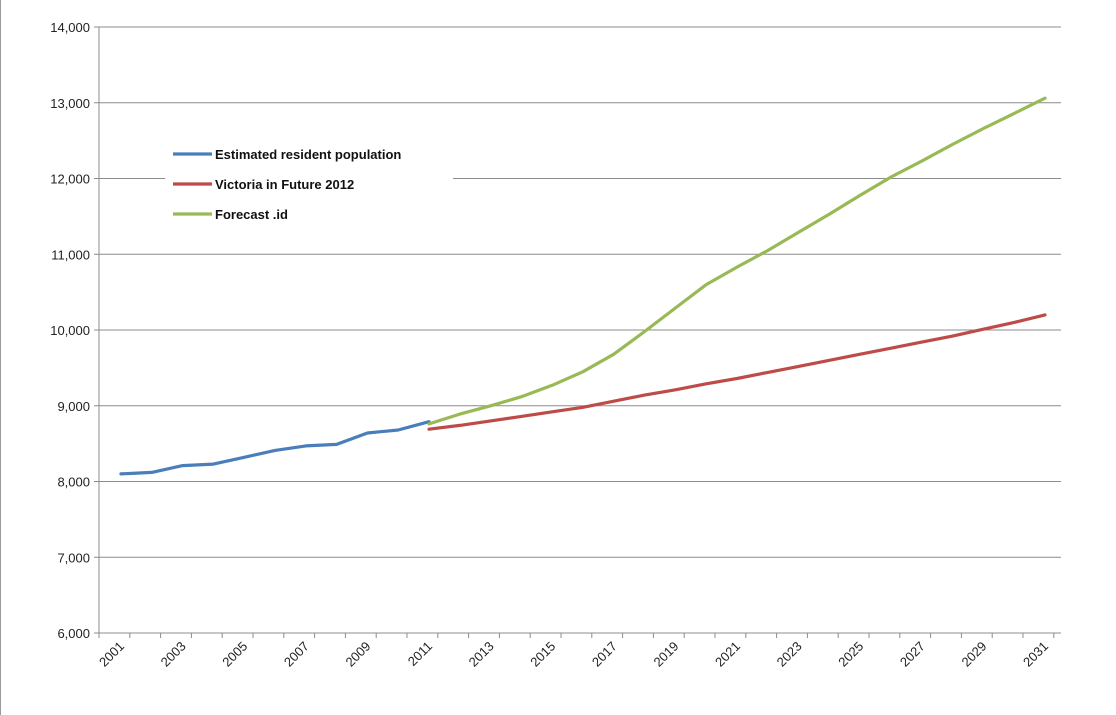  What do you see at coordinates (73, 633) in the screenshot?
I see `y-tick-label: 6,000` at bounding box center [73, 633].